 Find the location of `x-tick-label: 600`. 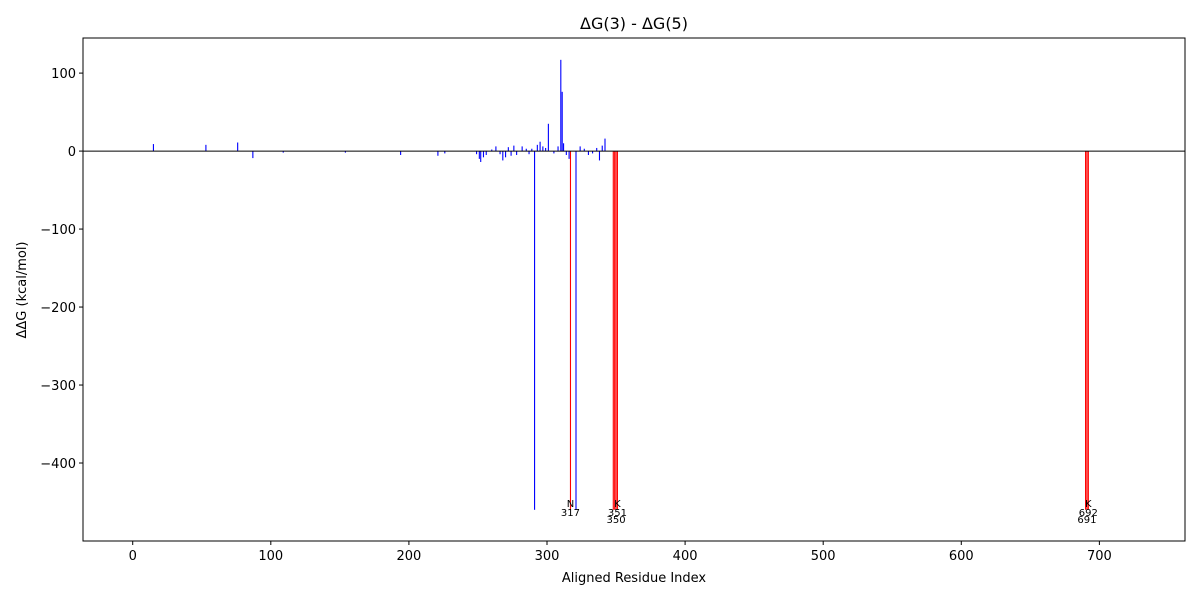

x-tick-label: 600 is located at coordinates (961, 556).